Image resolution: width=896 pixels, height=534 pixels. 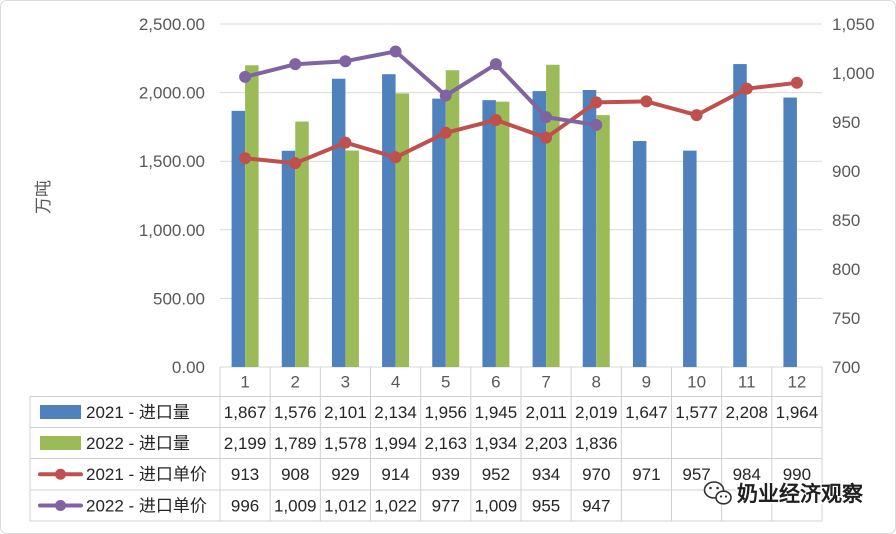 What do you see at coordinates (853, 196) in the screenshot?
I see `secondary-y-axis: 700 750 800 850 900 950 1,000 1,050` at bounding box center [853, 196].